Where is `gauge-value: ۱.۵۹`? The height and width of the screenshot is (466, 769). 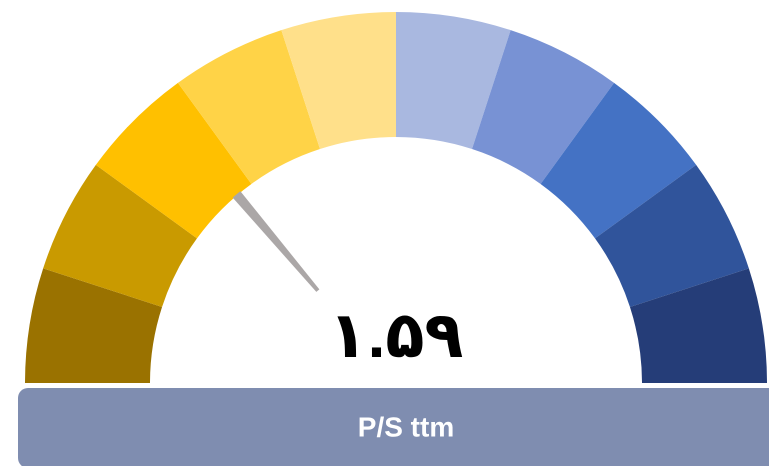
gauge-value: ۱.۵۹ is located at coordinates (396, 335).